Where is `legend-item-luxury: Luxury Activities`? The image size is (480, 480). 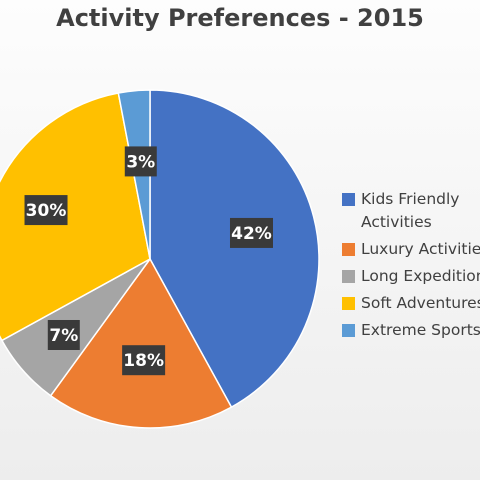 legend-item-luxury: Luxury Activities is located at coordinates (411, 249).